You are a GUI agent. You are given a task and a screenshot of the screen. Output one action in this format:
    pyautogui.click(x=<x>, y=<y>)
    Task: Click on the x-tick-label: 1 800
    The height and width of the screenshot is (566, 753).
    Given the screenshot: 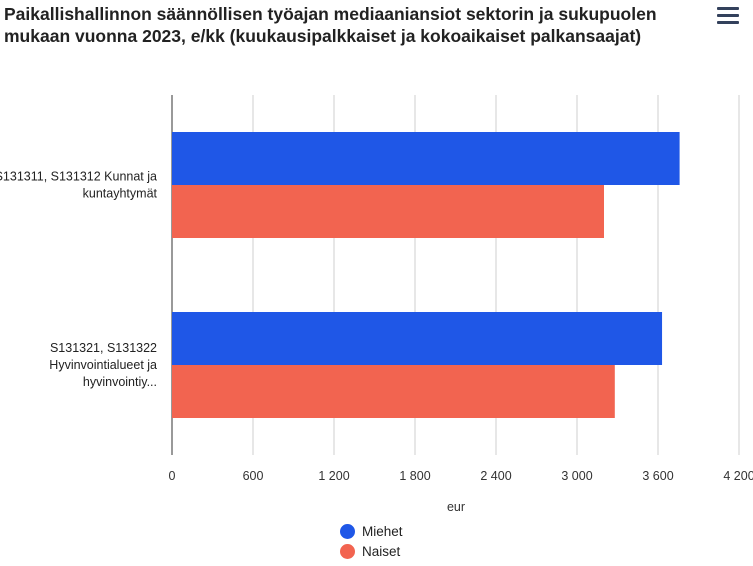 What is the action you would take?
    pyautogui.click(x=414, y=476)
    